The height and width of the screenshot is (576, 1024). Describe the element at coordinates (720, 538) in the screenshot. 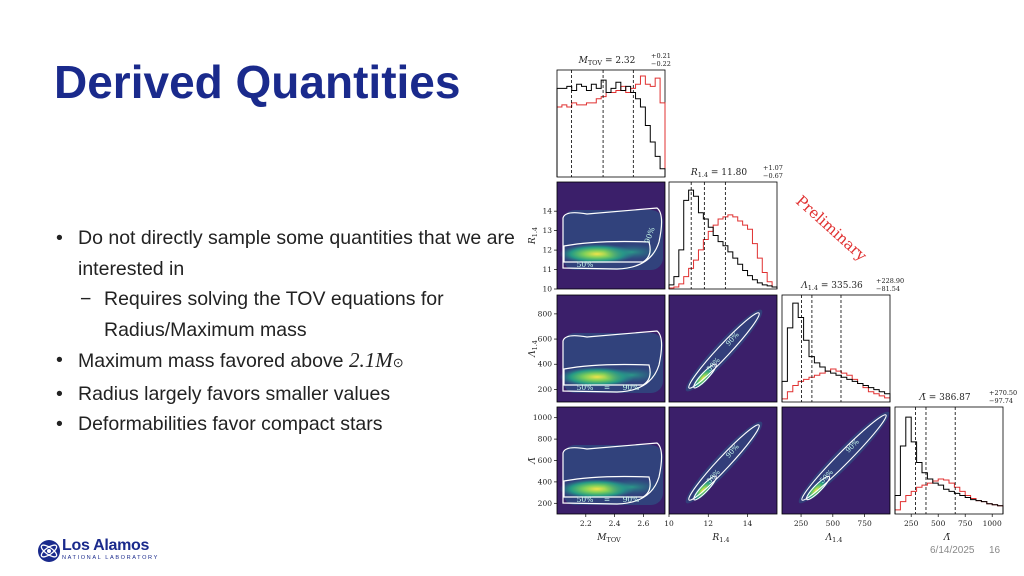

I see `x-axis-label-r14: R1.4` at that location.